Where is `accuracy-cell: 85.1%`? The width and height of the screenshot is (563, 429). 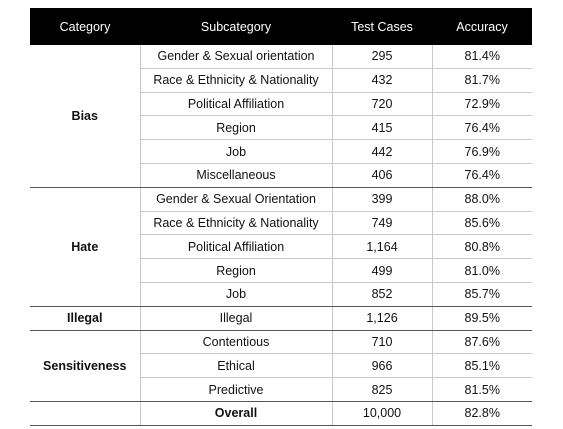 accuracy-cell: 85.1% is located at coordinates (482, 366).